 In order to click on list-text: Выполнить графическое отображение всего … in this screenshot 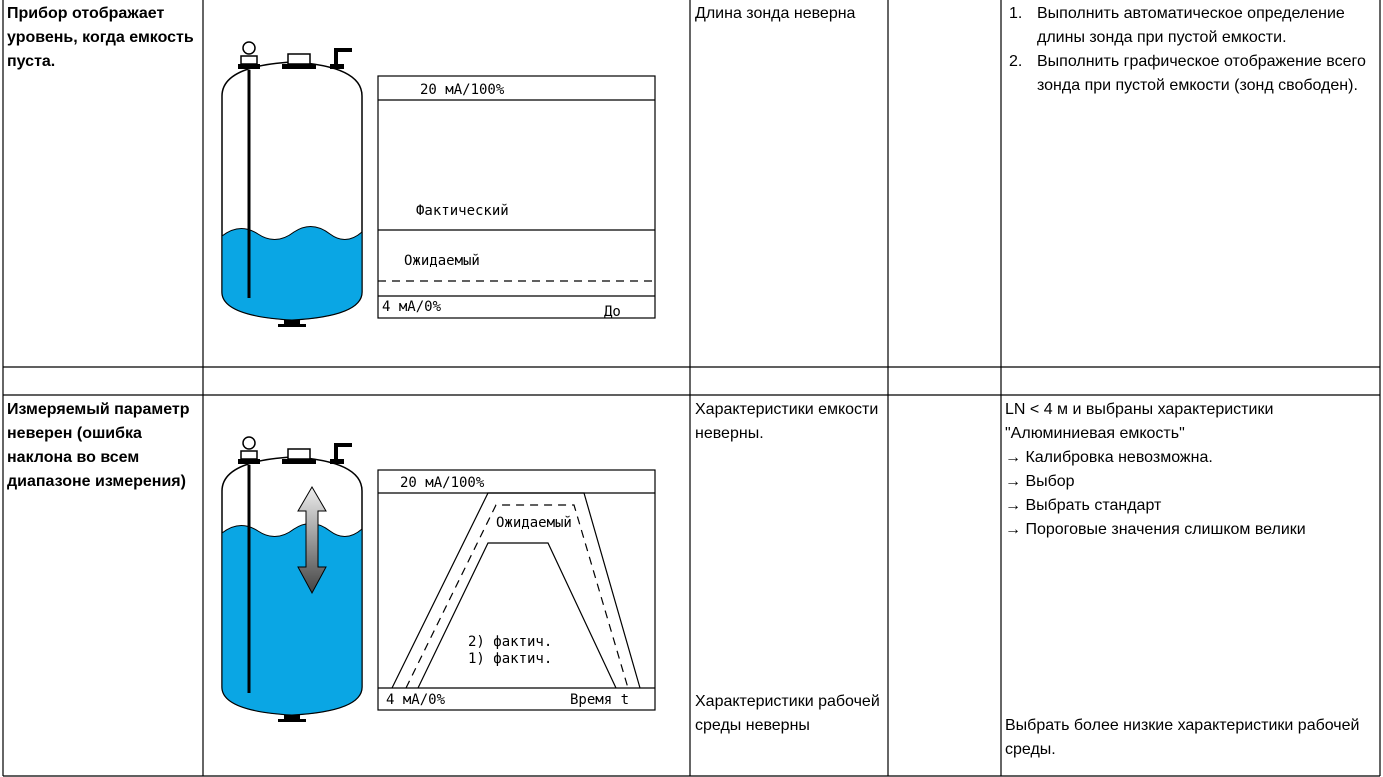, I will do `click(1201, 73)`.